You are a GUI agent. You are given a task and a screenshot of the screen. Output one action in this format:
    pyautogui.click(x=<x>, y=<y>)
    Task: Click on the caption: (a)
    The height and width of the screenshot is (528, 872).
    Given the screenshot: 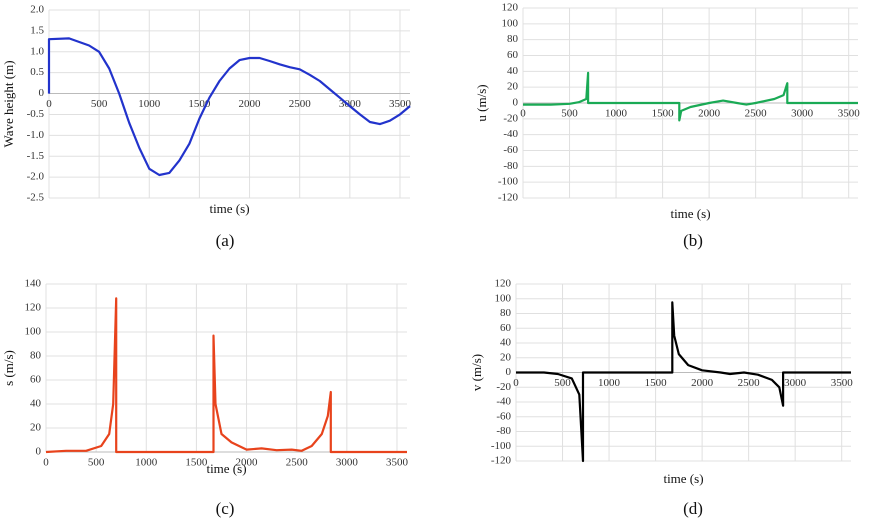 What is the action you would take?
    pyautogui.click(x=225, y=240)
    